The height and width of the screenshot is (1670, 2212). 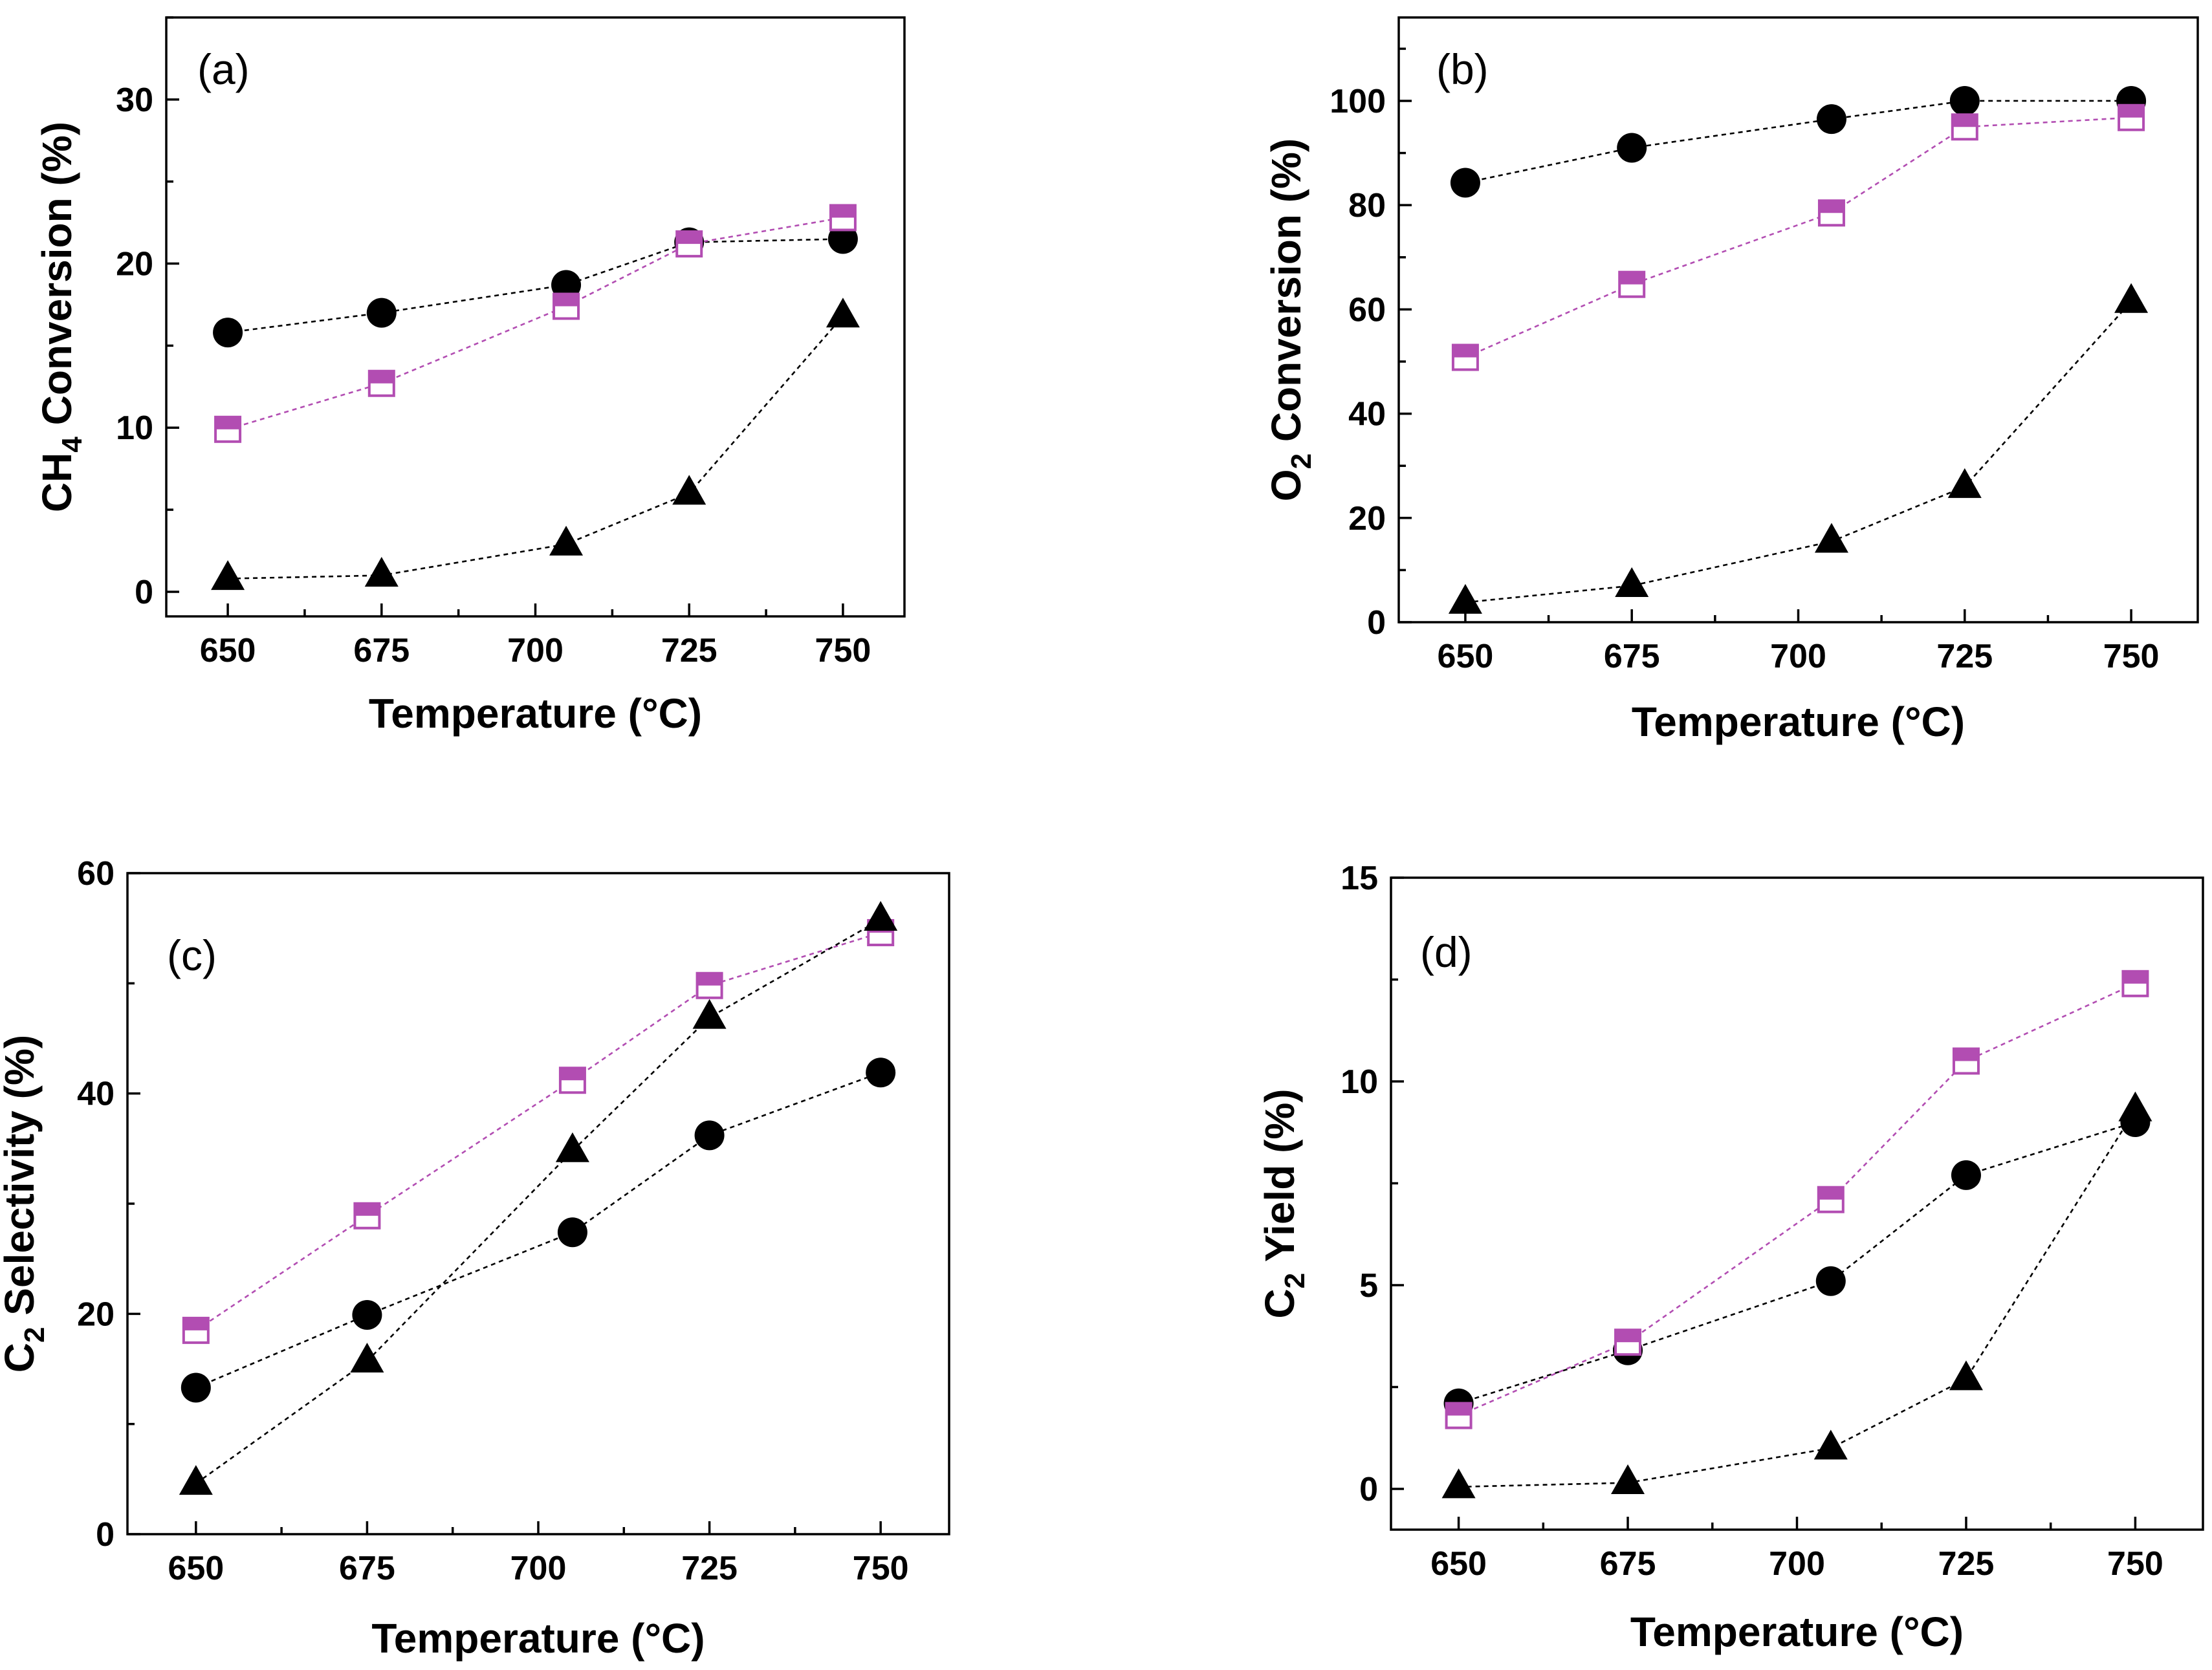 I want to click on panel-label: (b), so click(x=1462, y=69).